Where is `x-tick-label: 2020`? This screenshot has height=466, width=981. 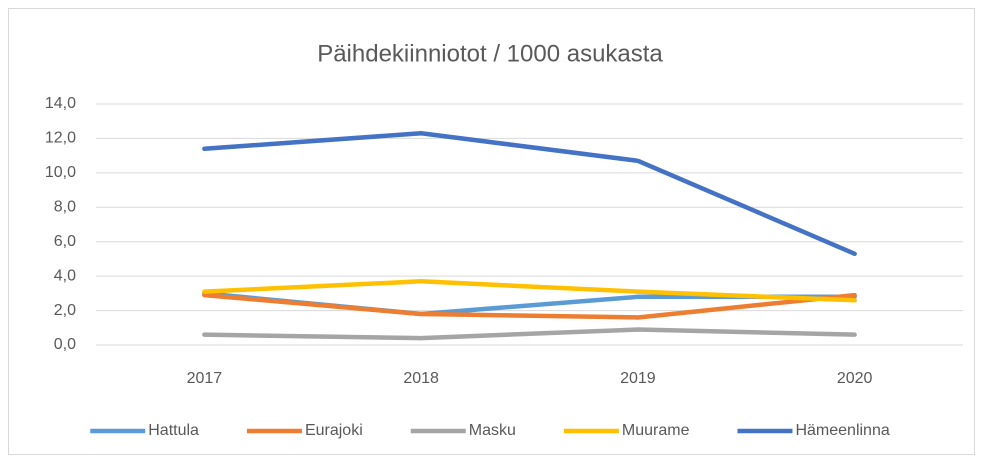
x-tick-label: 2020 is located at coordinates (855, 378).